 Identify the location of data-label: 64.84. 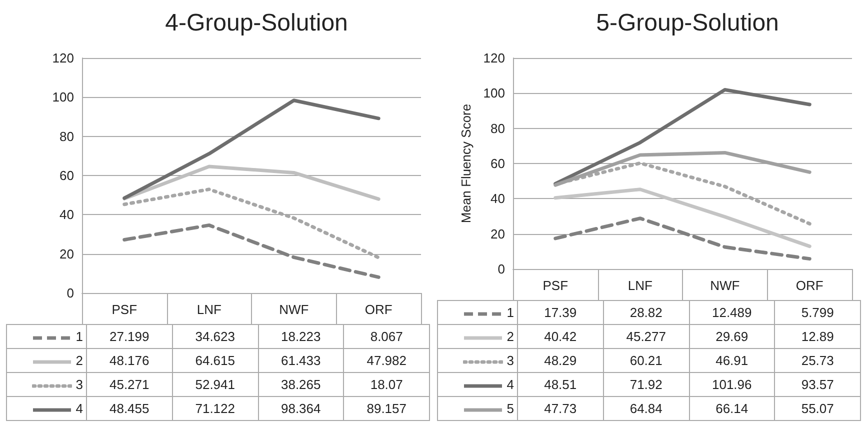
(646, 408).